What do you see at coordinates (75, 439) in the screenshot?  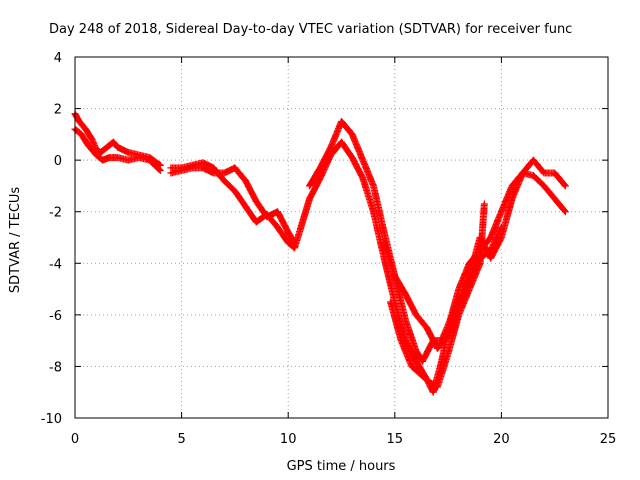 I see `x-tick-label: 0` at bounding box center [75, 439].